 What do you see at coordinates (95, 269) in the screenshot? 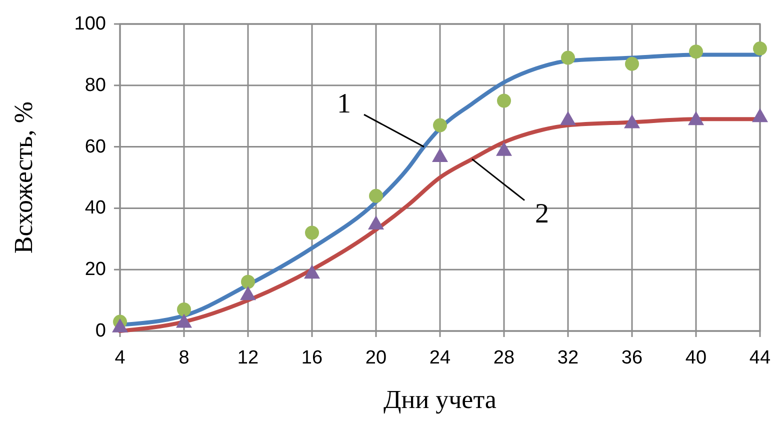
I see `y-tick-label: 20` at bounding box center [95, 269].